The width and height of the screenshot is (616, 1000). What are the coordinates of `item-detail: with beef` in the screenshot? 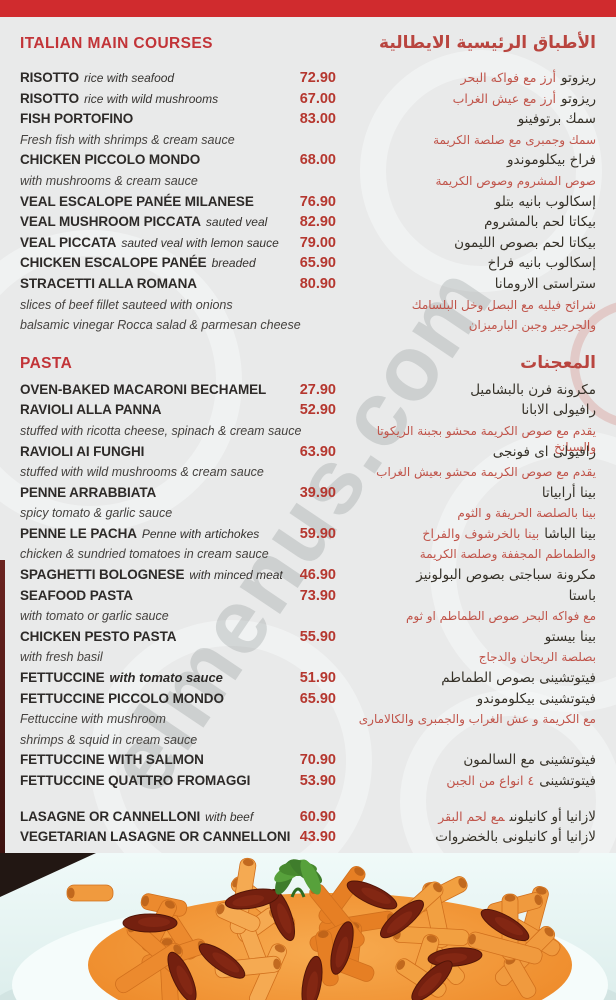 It's located at (229, 816).